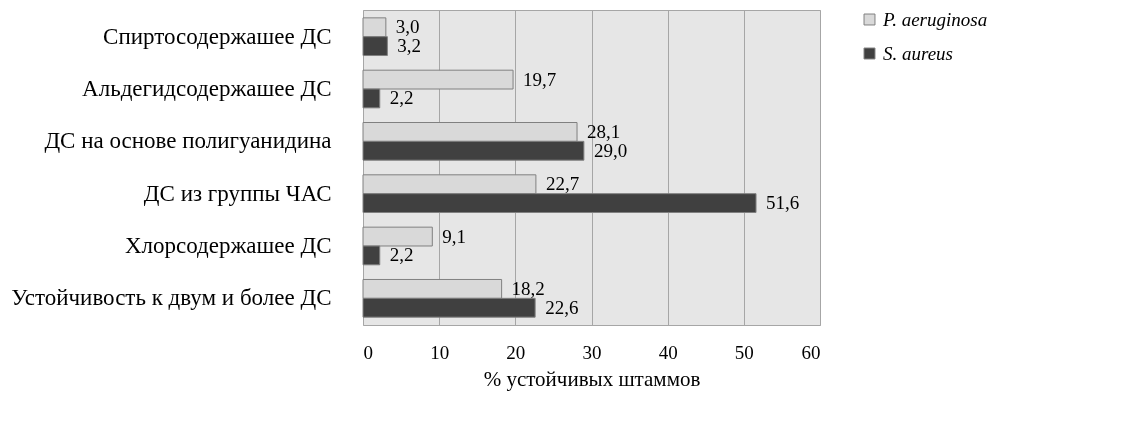  What do you see at coordinates (454, 236) in the screenshot?
I see `data-label: 9,1` at bounding box center [454, 236].